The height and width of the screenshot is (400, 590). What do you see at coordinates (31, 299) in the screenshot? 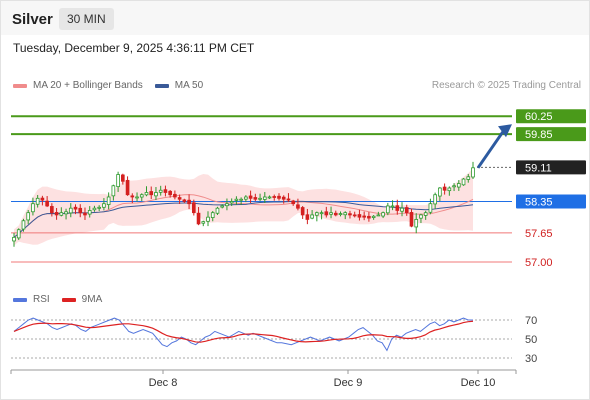
I see `legend-rsi: RSI` at bounding box center [31, 299].